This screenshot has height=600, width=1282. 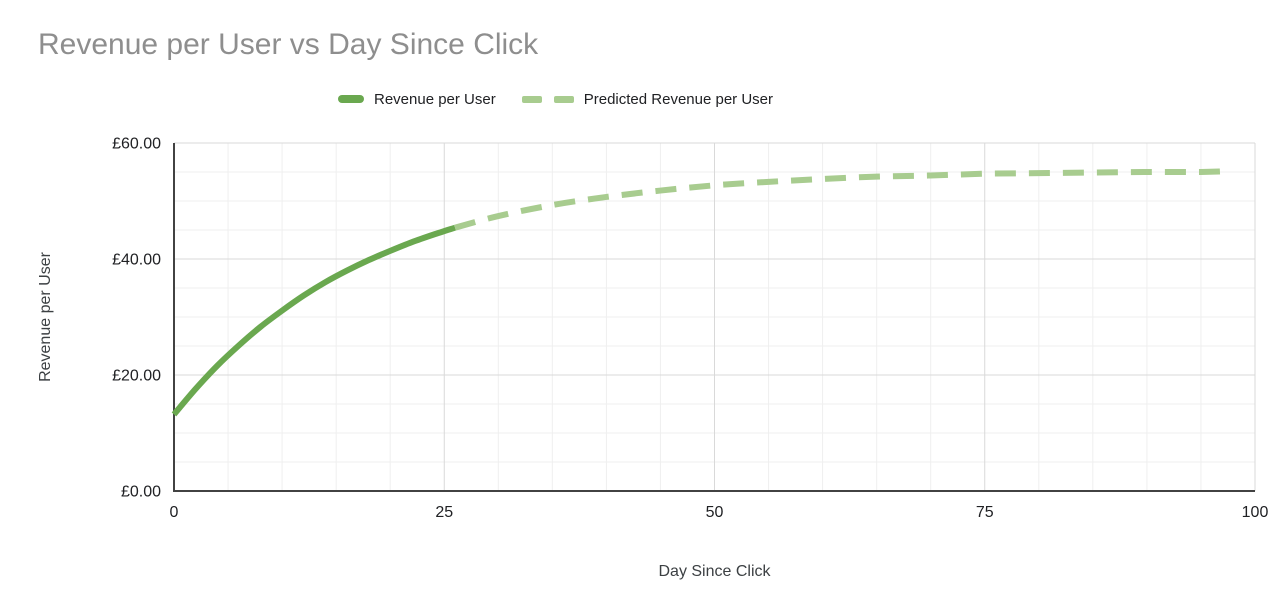 What do you see at coordinates (838, 199) in the screenshot?
I see `predicted-revenue-line` at bounding box center [838, 199].